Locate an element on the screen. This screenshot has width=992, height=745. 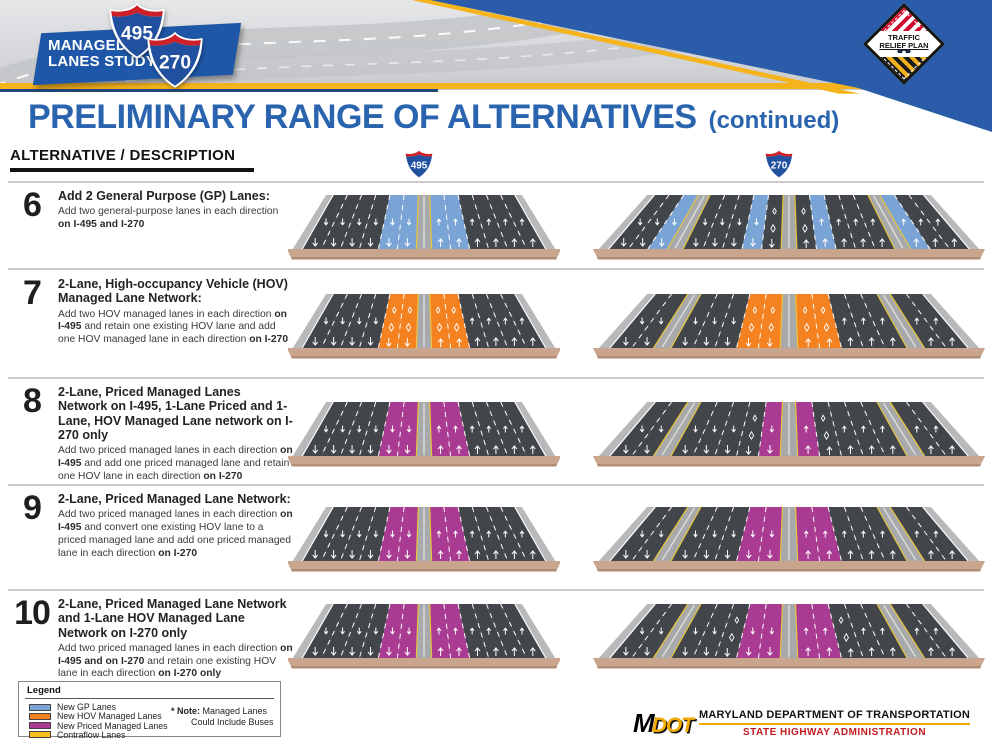
logo-line1: MANAGED is located at coordinates (87, 45).